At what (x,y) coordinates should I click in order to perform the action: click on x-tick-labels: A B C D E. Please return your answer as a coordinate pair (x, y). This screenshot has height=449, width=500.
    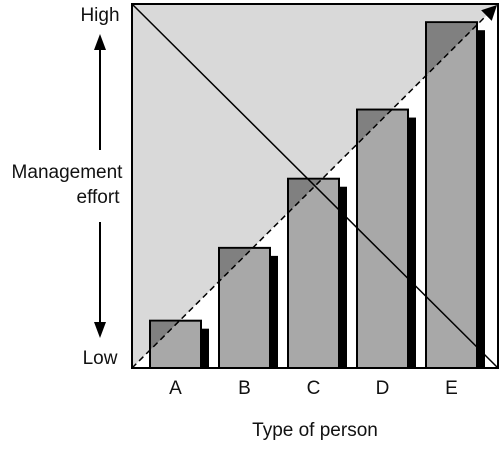
    Looking at the image, I should click on (313, 388).